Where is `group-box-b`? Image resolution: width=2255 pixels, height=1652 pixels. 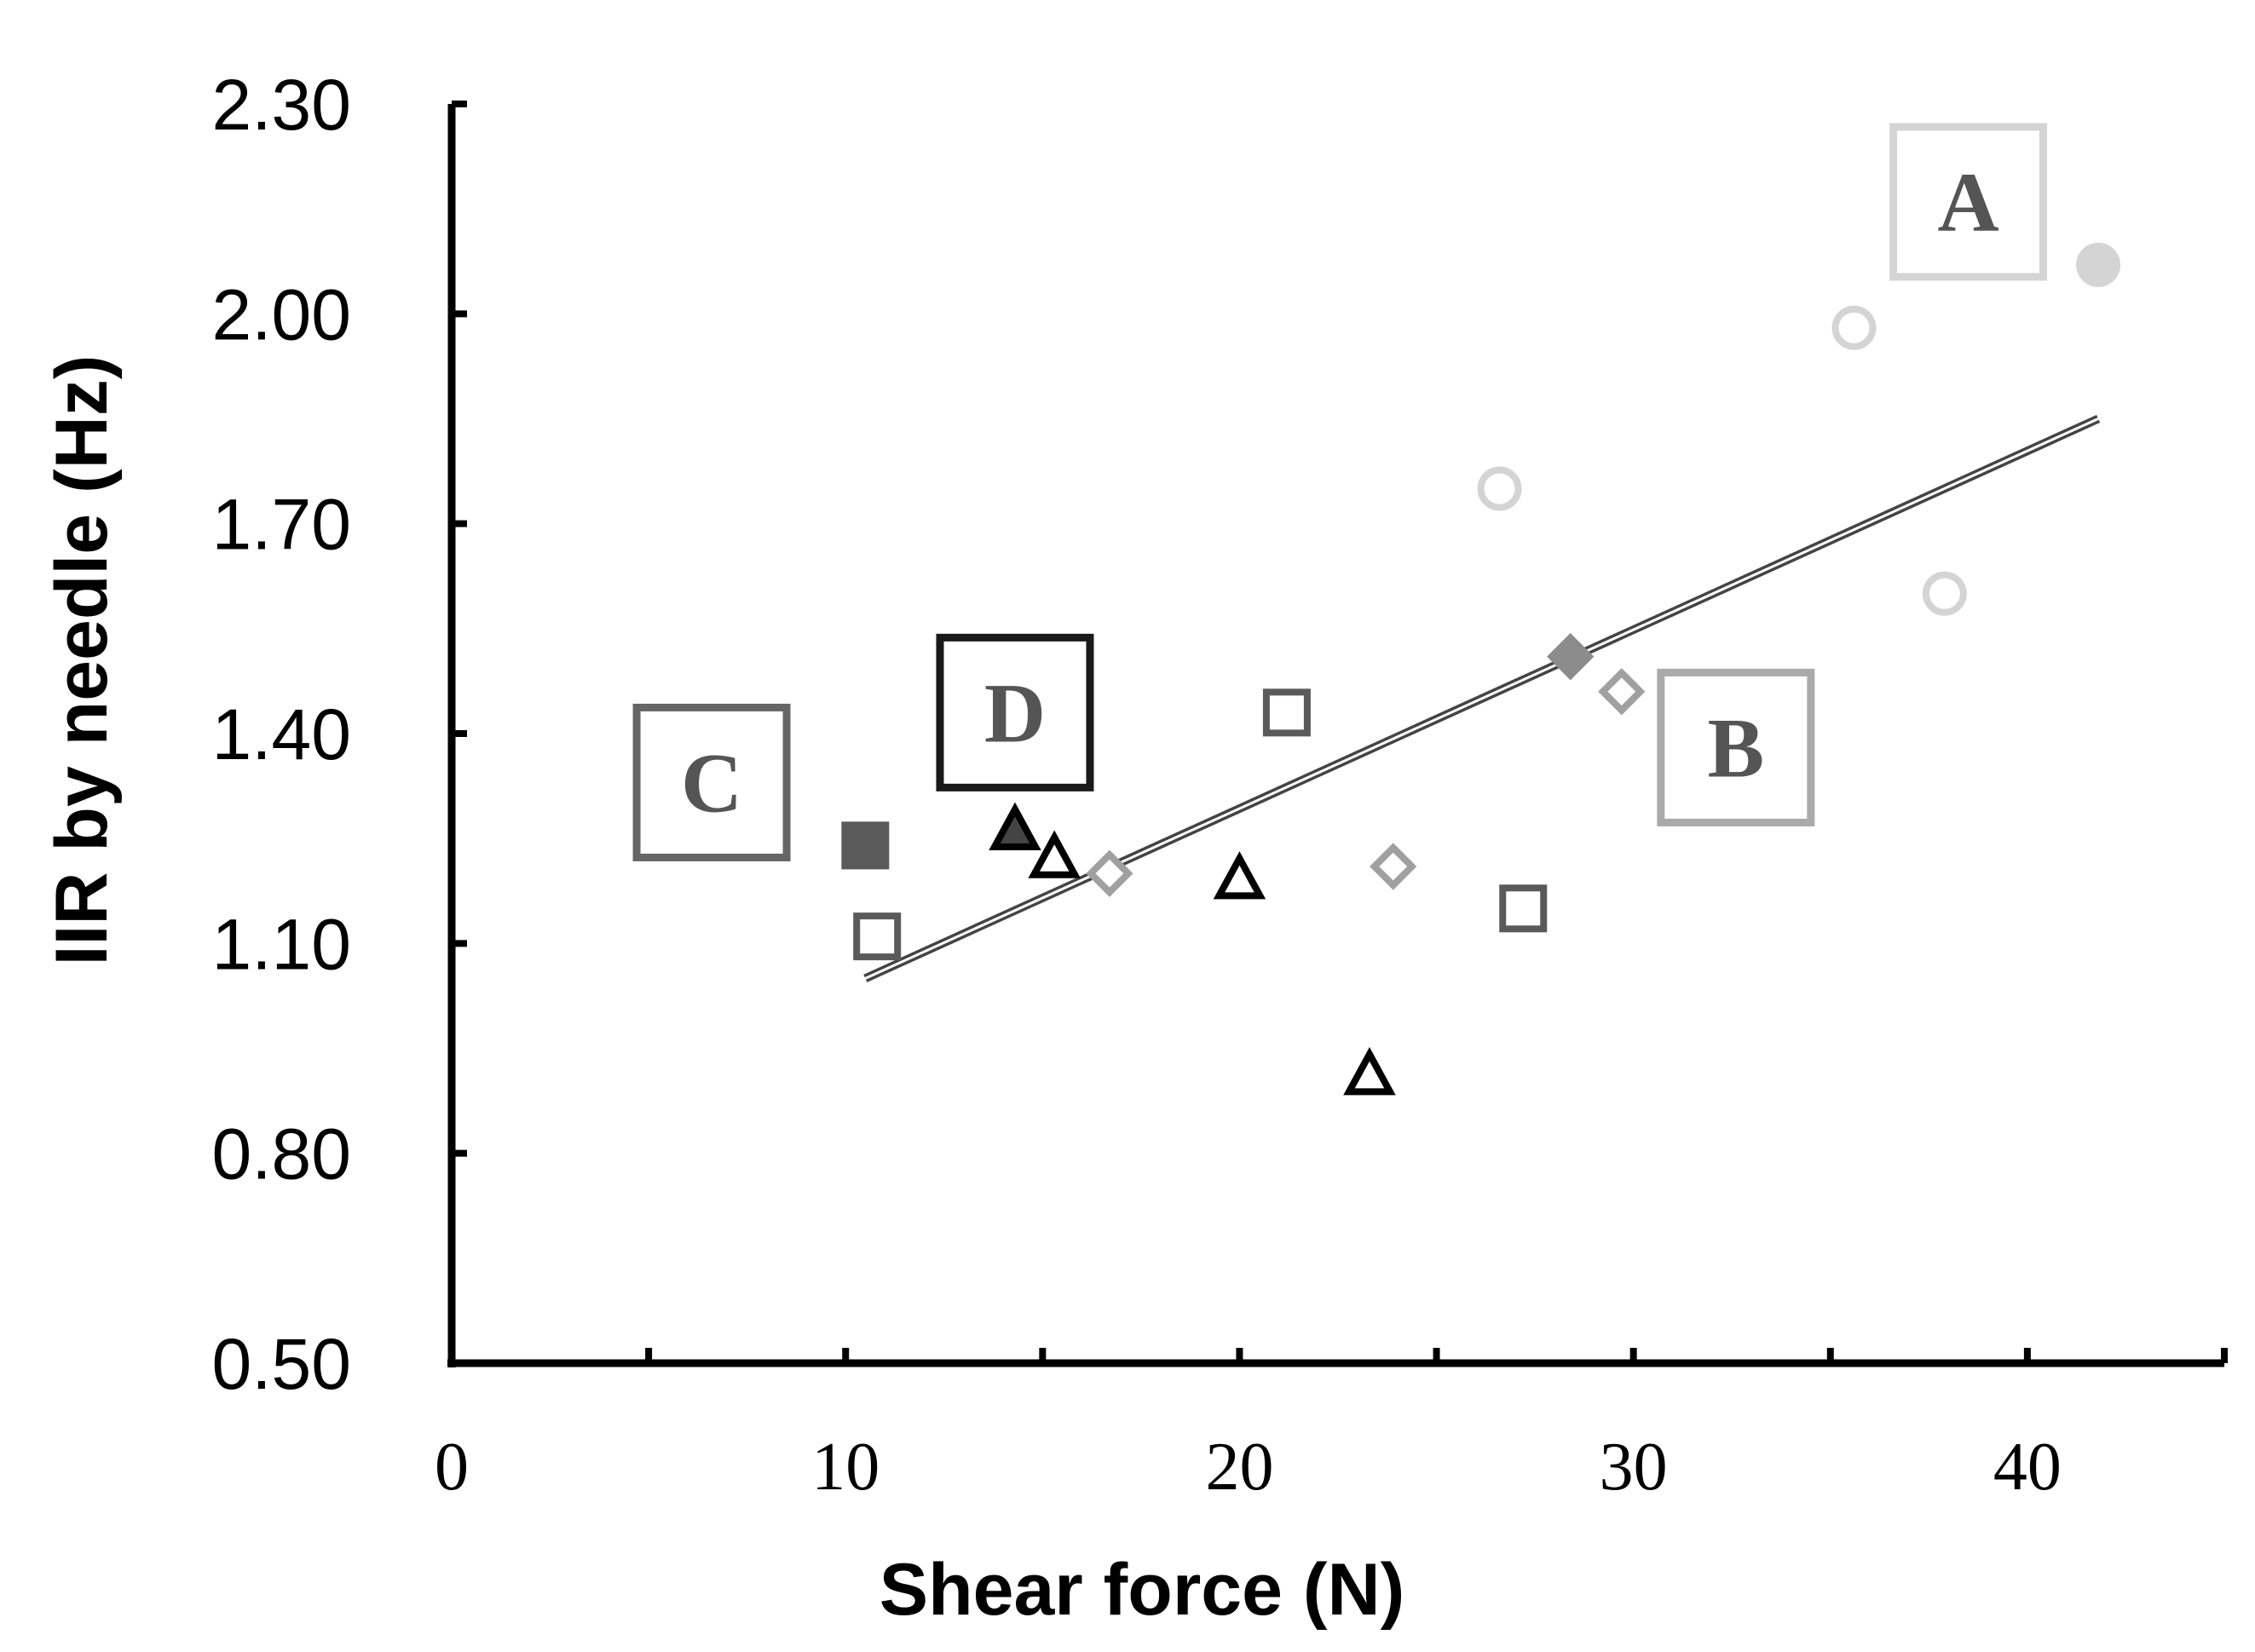
group-box-b is located at coordinates (1736, 747).